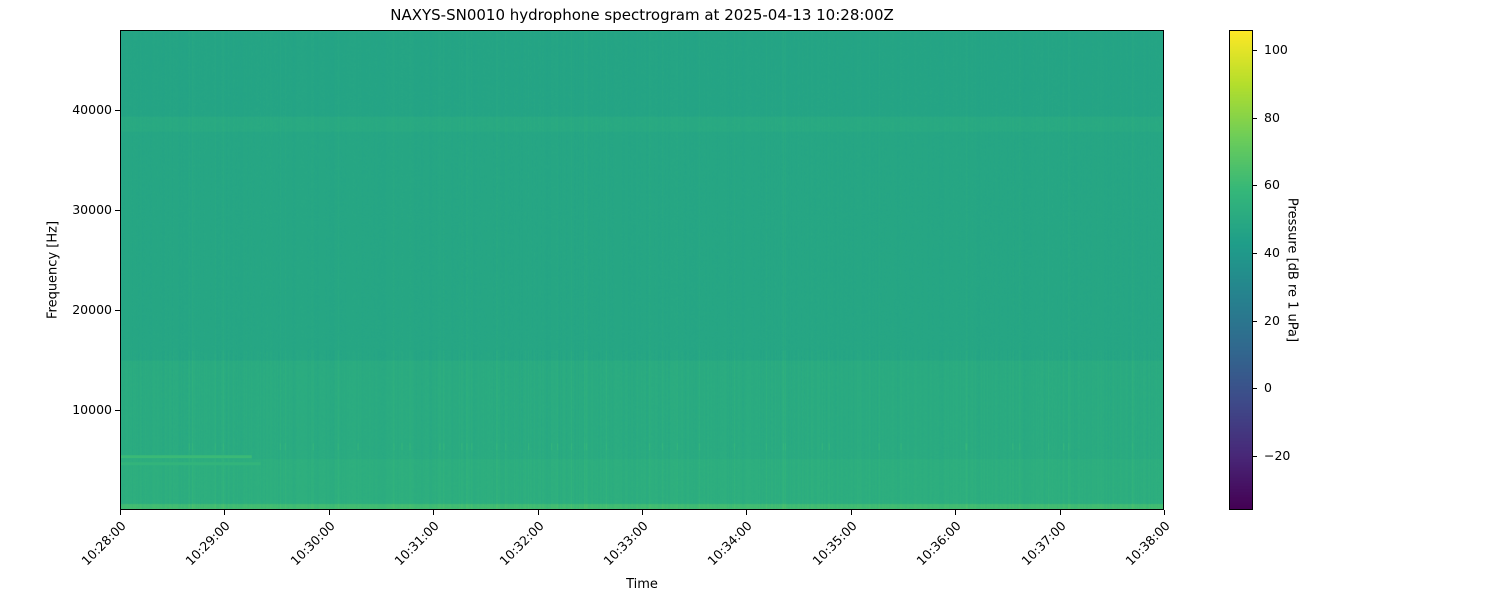 This screenshot has width=1500, height=600. Describe the element at coordinates (92, 209) in the screenshot. I see `y-tick-label: 30000` at that location.